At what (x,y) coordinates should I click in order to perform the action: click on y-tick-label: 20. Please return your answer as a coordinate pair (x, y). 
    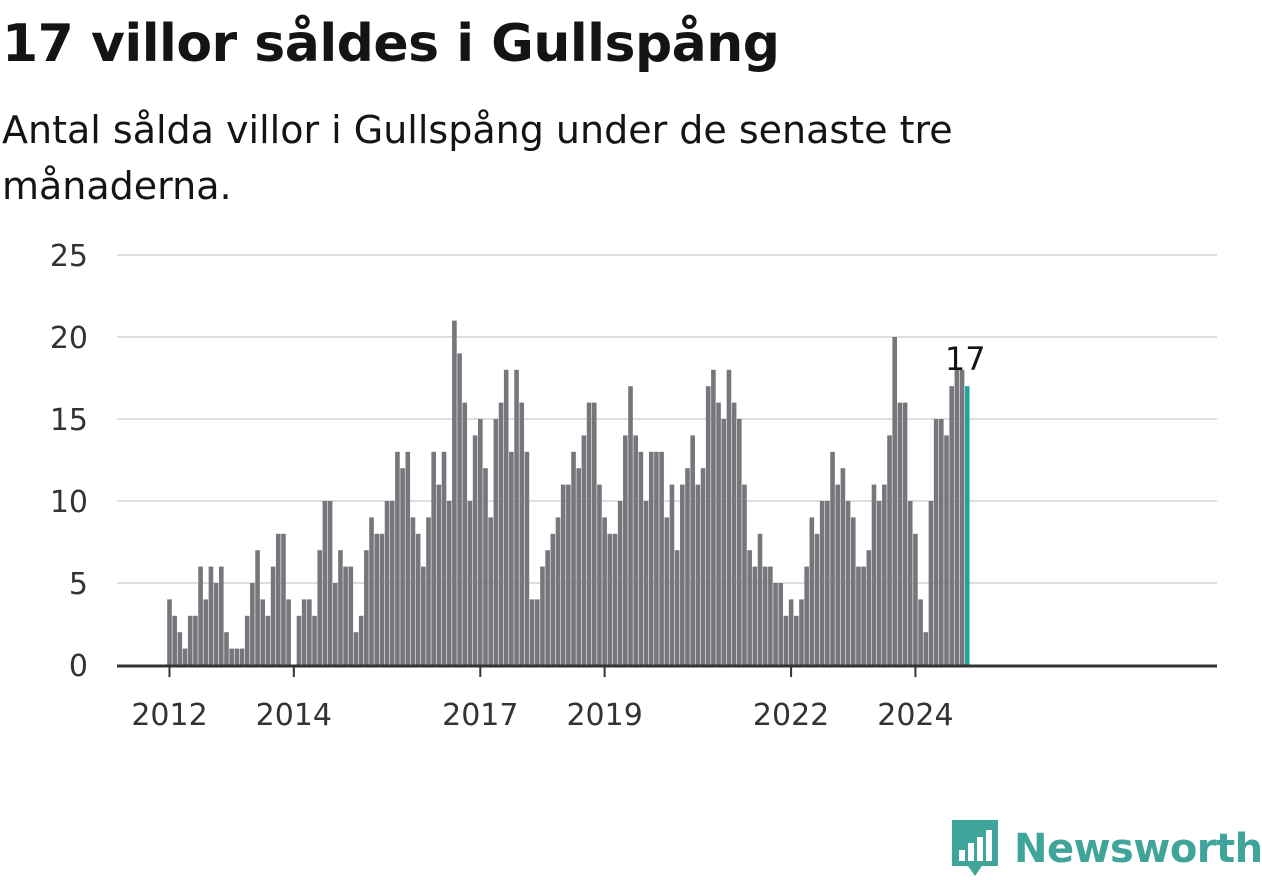
    Looking at the image, I should click on (69, 338).